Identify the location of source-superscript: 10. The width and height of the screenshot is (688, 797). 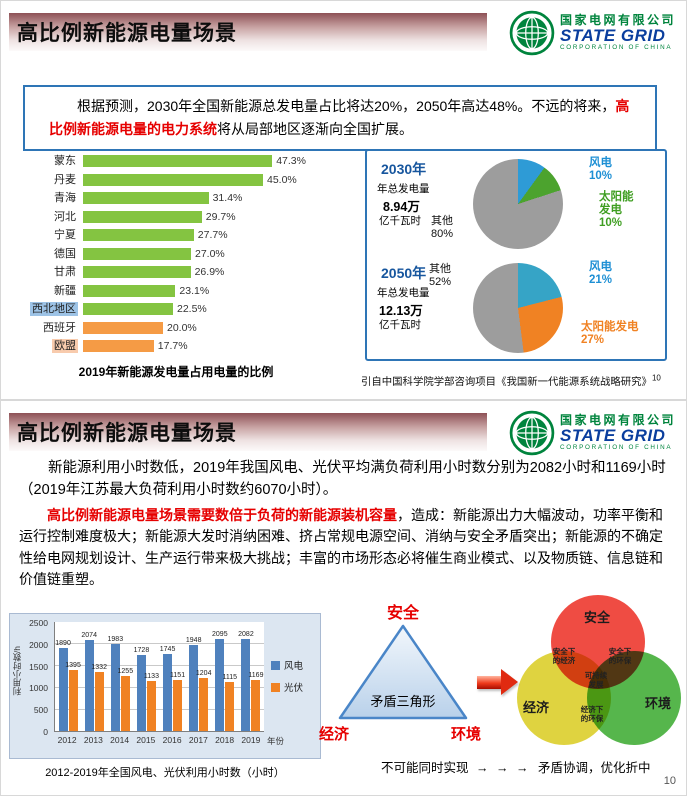
(656, 378).